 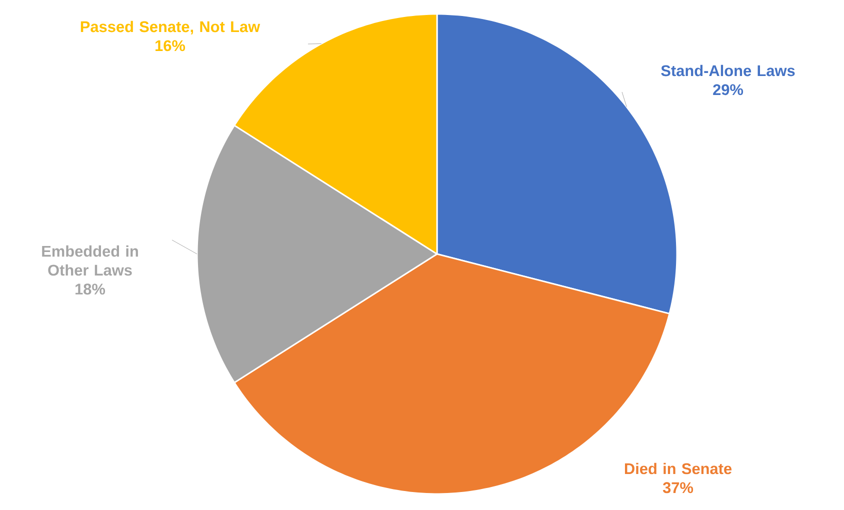 What do you see at coordinates (678, 488) in the screenshot?
I see `data-label: 37%` at bounding box center [678, 488].